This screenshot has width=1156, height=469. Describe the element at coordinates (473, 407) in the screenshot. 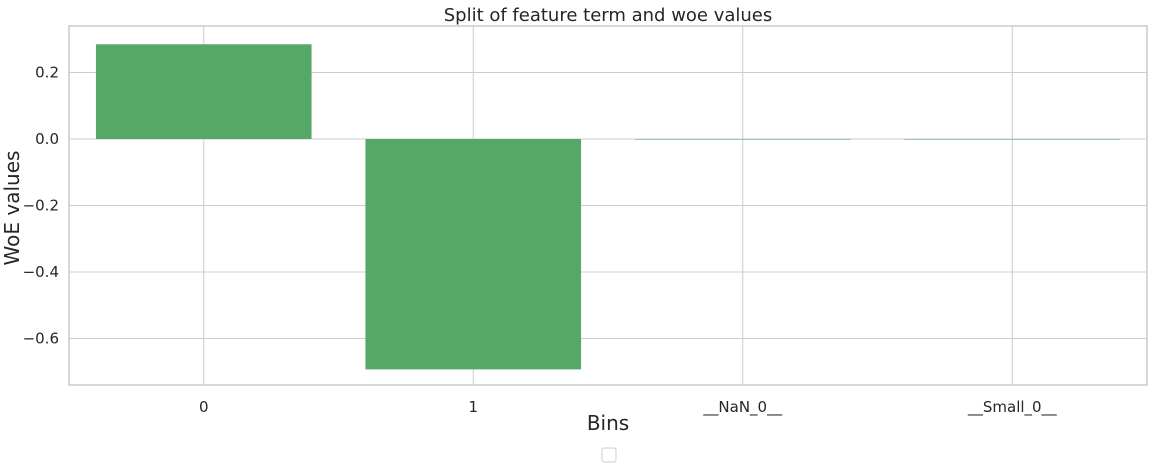

I see `x-tick-label: 1` at that location.